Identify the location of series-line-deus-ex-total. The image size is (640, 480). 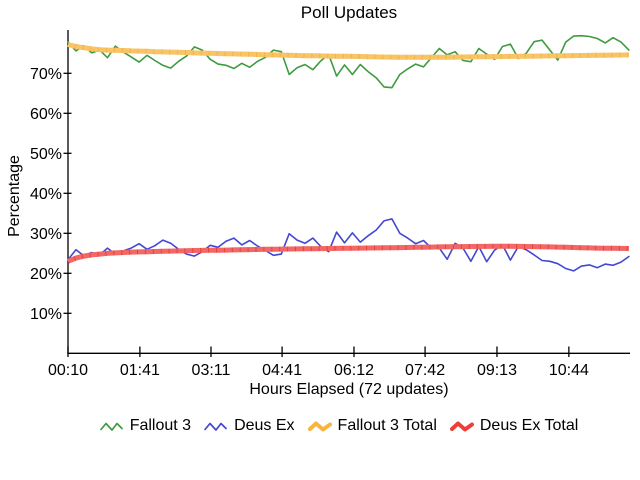
(348, 253).